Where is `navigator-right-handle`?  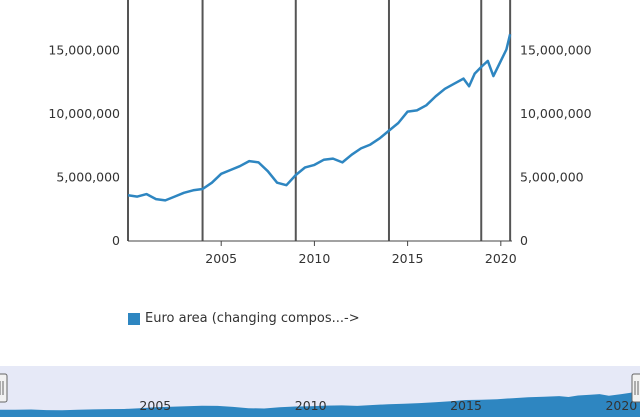 navigator-right-handle is located at coordinates (635, 388).